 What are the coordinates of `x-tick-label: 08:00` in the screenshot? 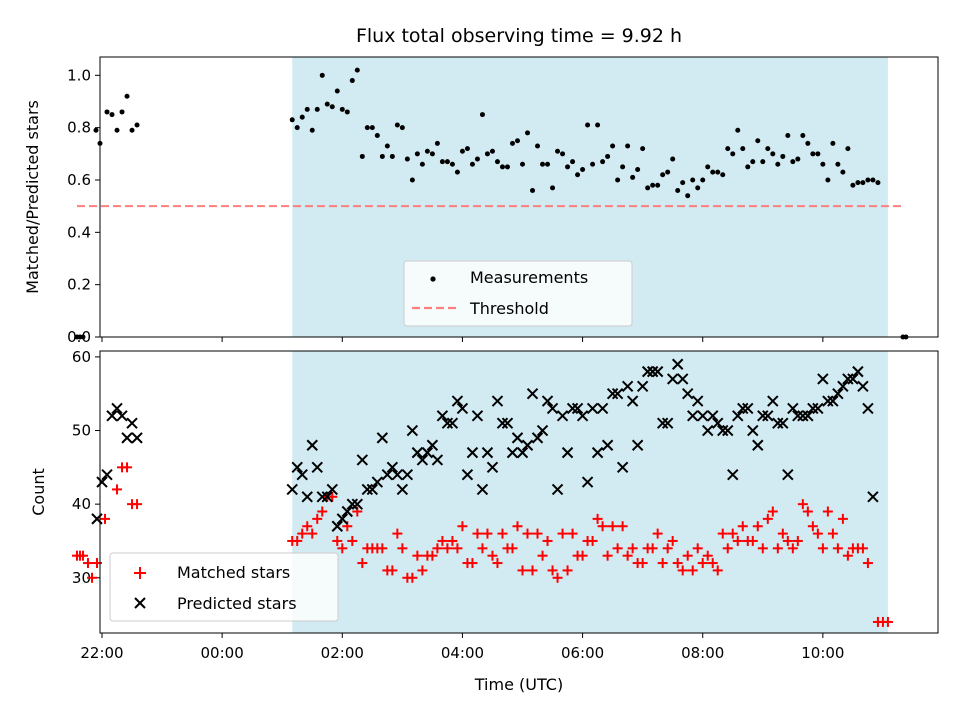 It's located at (702, 653).